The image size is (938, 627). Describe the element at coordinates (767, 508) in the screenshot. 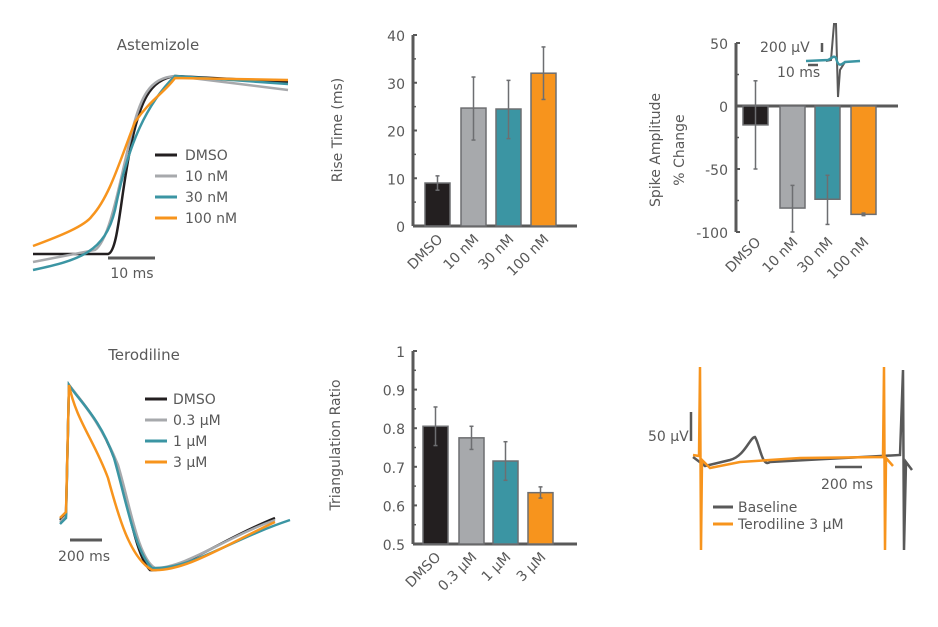

I see `legend-label: Baseline` at that location.